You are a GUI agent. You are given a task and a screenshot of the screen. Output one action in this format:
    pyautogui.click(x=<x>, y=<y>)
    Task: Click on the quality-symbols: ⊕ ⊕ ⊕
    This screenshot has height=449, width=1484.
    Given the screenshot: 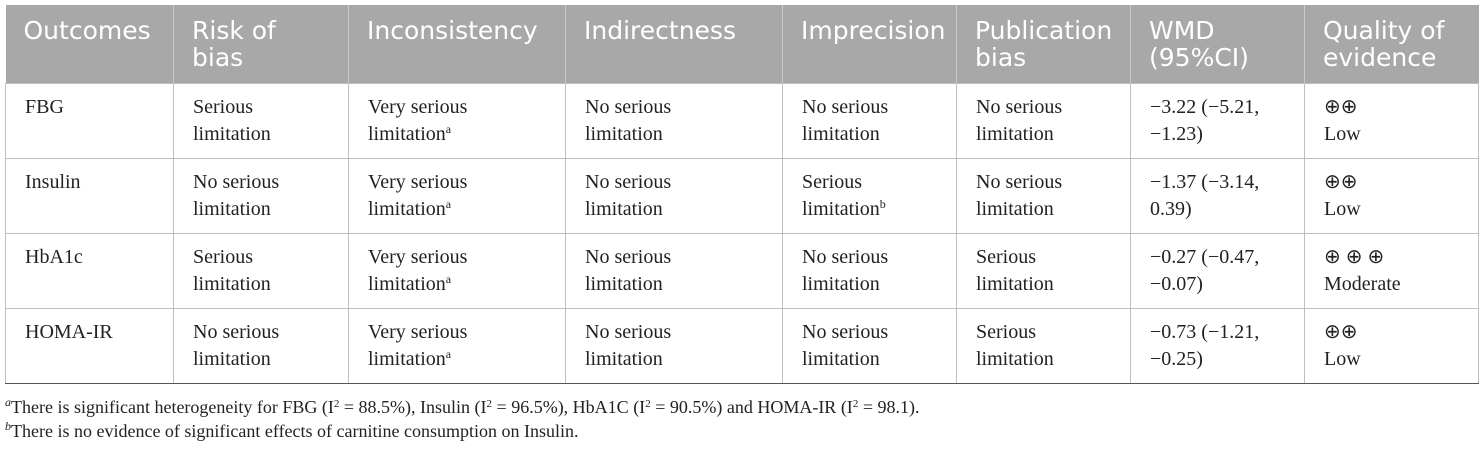 What is the action you would take?
    pyautogui.click(x=1354, y=257)
    